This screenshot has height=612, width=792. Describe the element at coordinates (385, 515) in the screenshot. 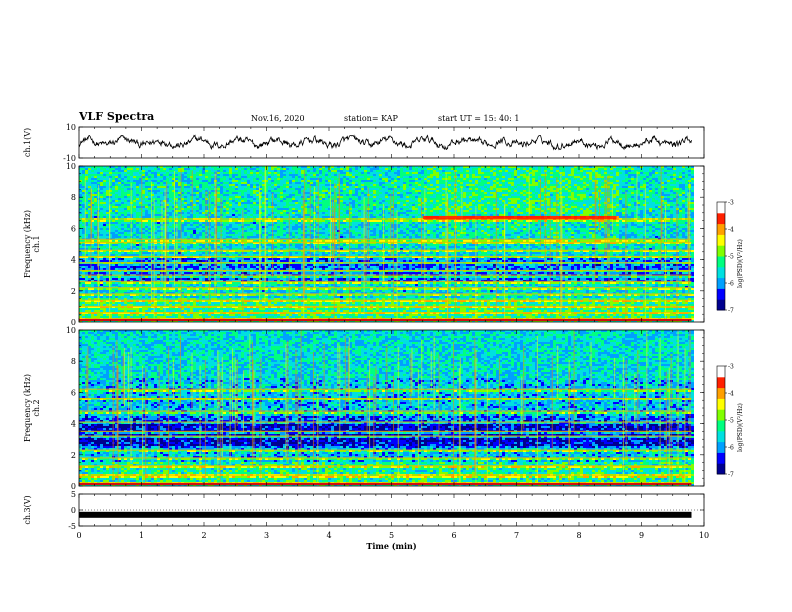

I see `ch3-trace-line` at that location.